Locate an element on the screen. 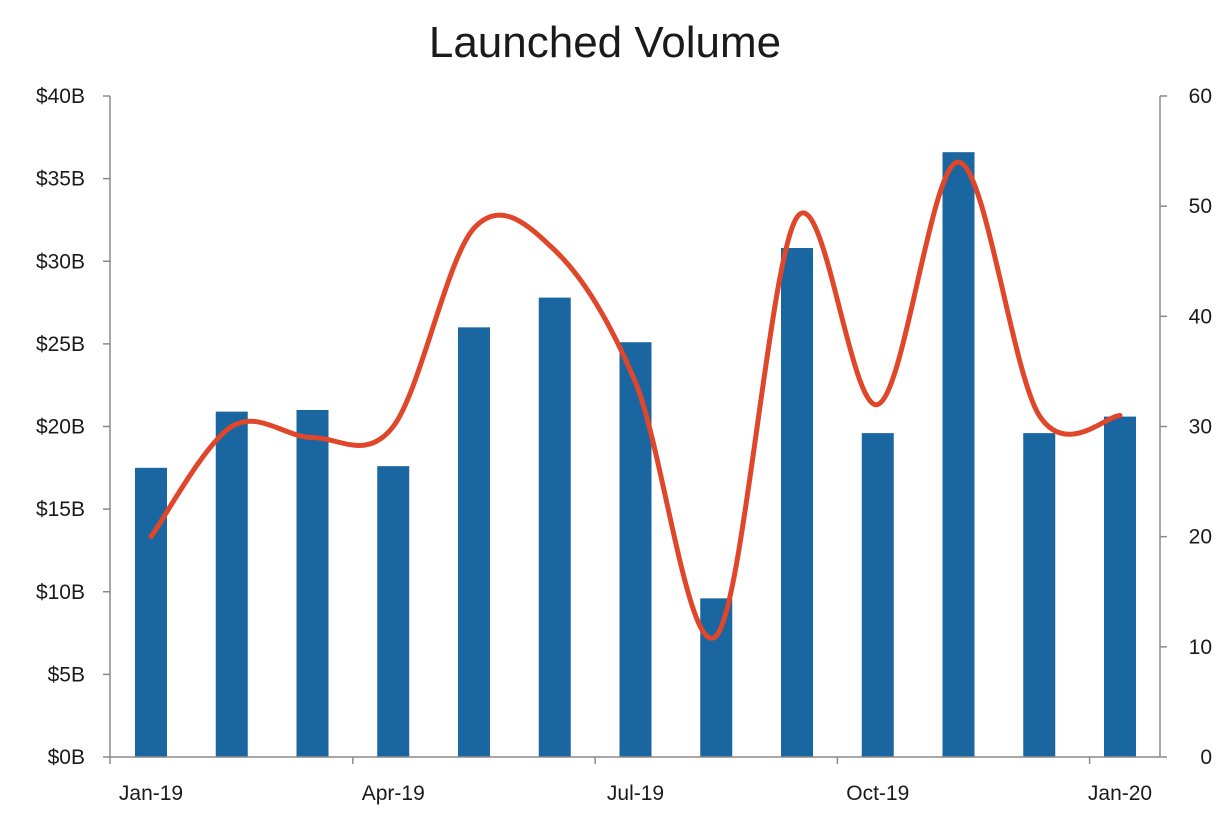 Image resolution: width=1231 pixels, height=824 pixels. y-right-tick-label: 20 is located at coordinates (1200, 537).